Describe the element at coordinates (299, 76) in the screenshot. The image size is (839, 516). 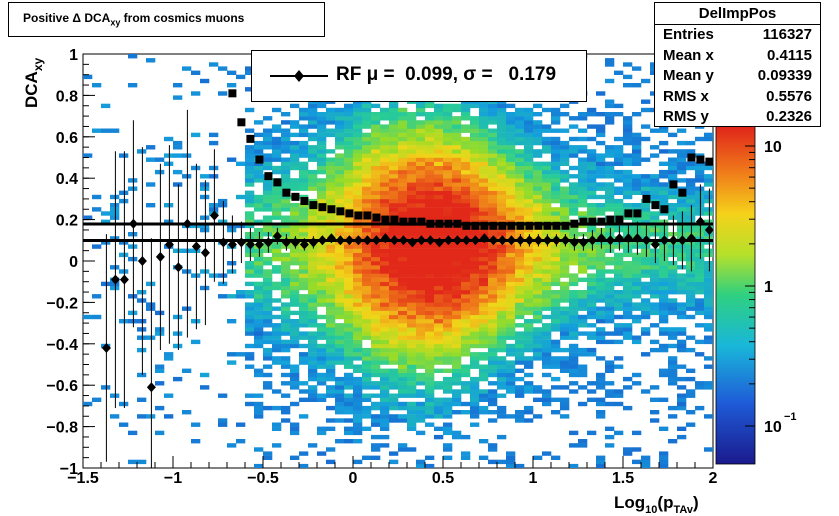
I see `legend-marker` at that location.